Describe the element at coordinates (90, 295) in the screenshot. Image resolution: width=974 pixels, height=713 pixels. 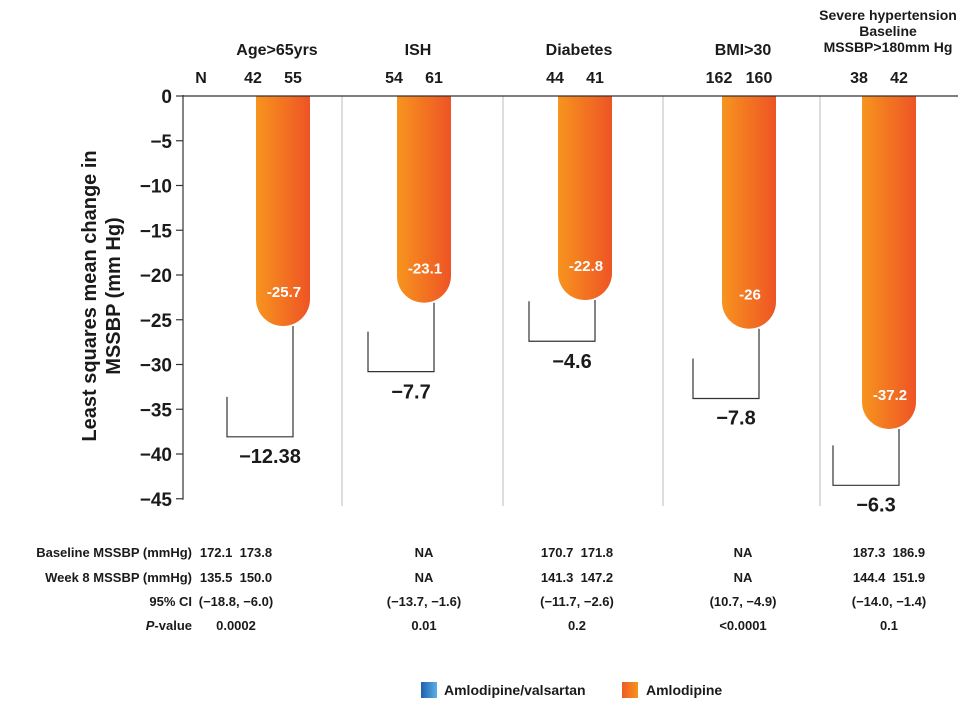
I see `y-axis-label-line: Least squares mean change in` at that location.